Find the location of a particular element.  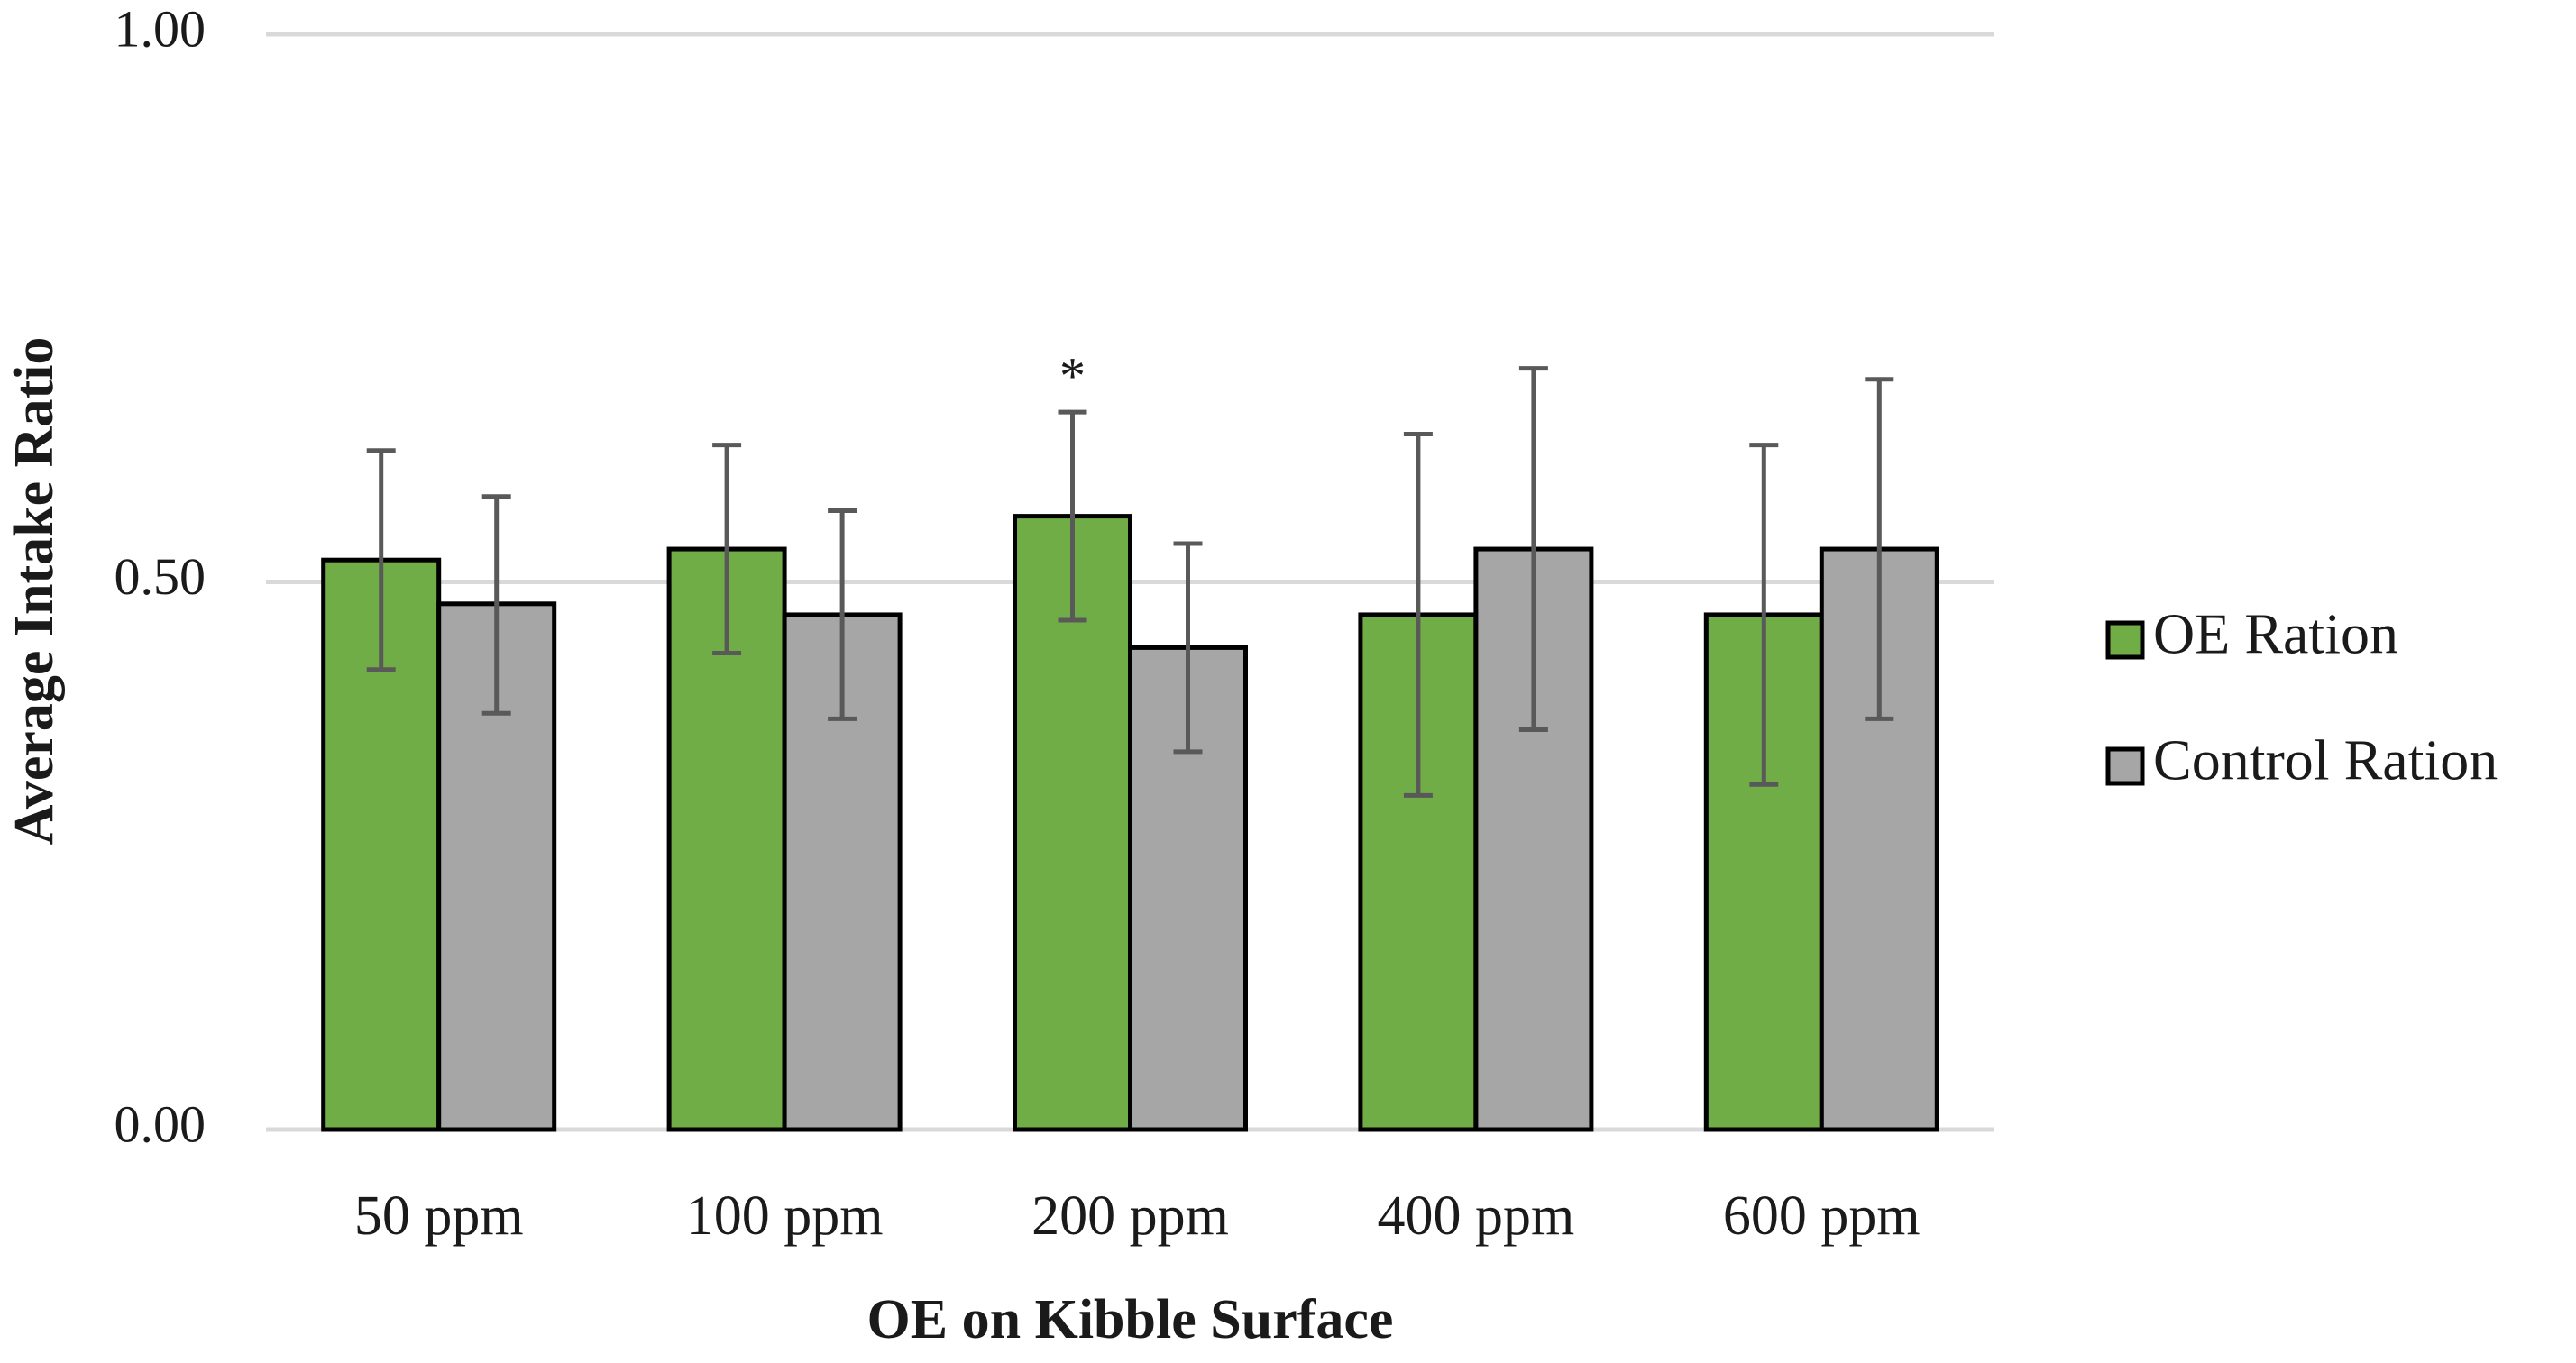

x-axis-title: OE on Kibble Surface is located at coordinates (1130, 1320).